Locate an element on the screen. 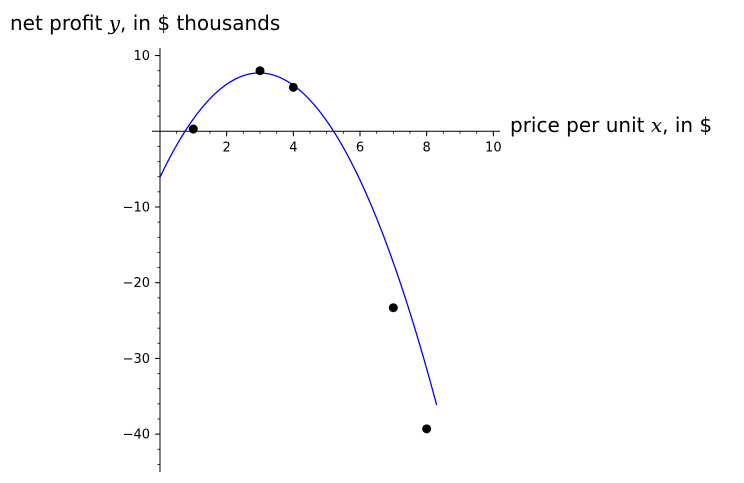  x-tick-label: 8 is located at coordinates (427, 147).